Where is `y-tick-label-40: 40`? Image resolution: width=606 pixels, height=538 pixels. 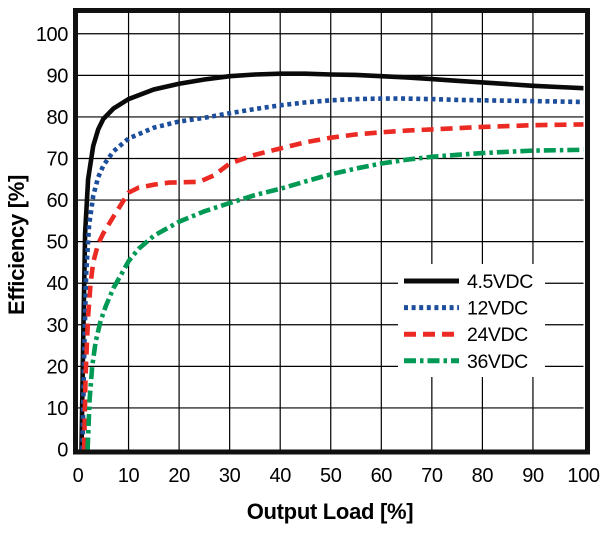
y-tick-label-40: 40 is located at coordinates (58, 284).